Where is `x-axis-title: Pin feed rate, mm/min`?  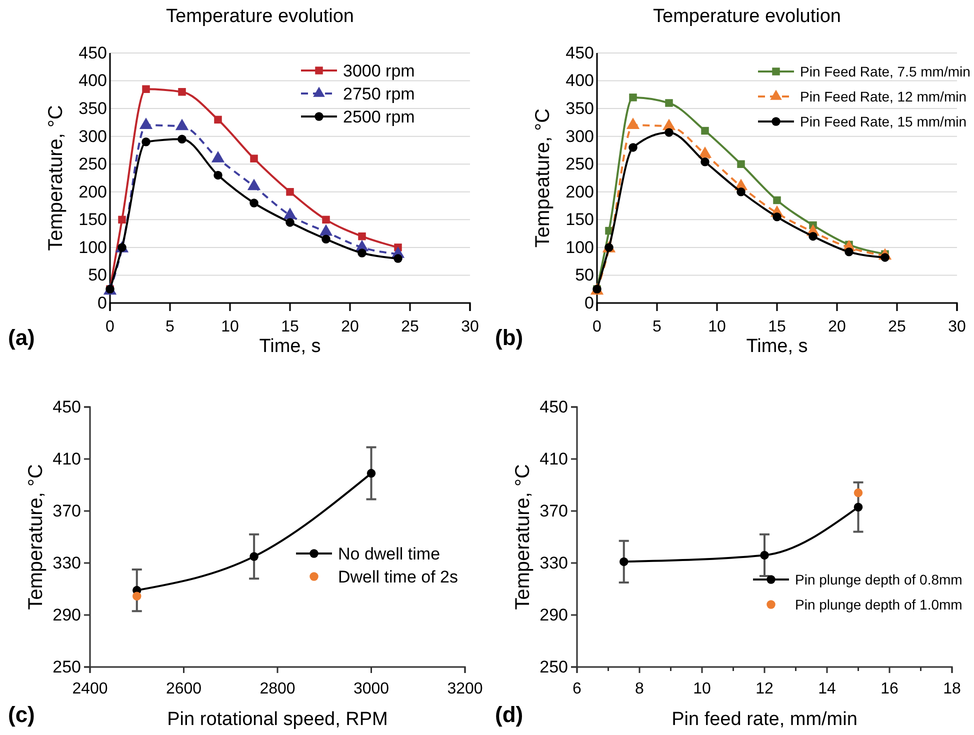
x-axis-title: Pin feed rate, mm/min is located at coordinates (765, 719).